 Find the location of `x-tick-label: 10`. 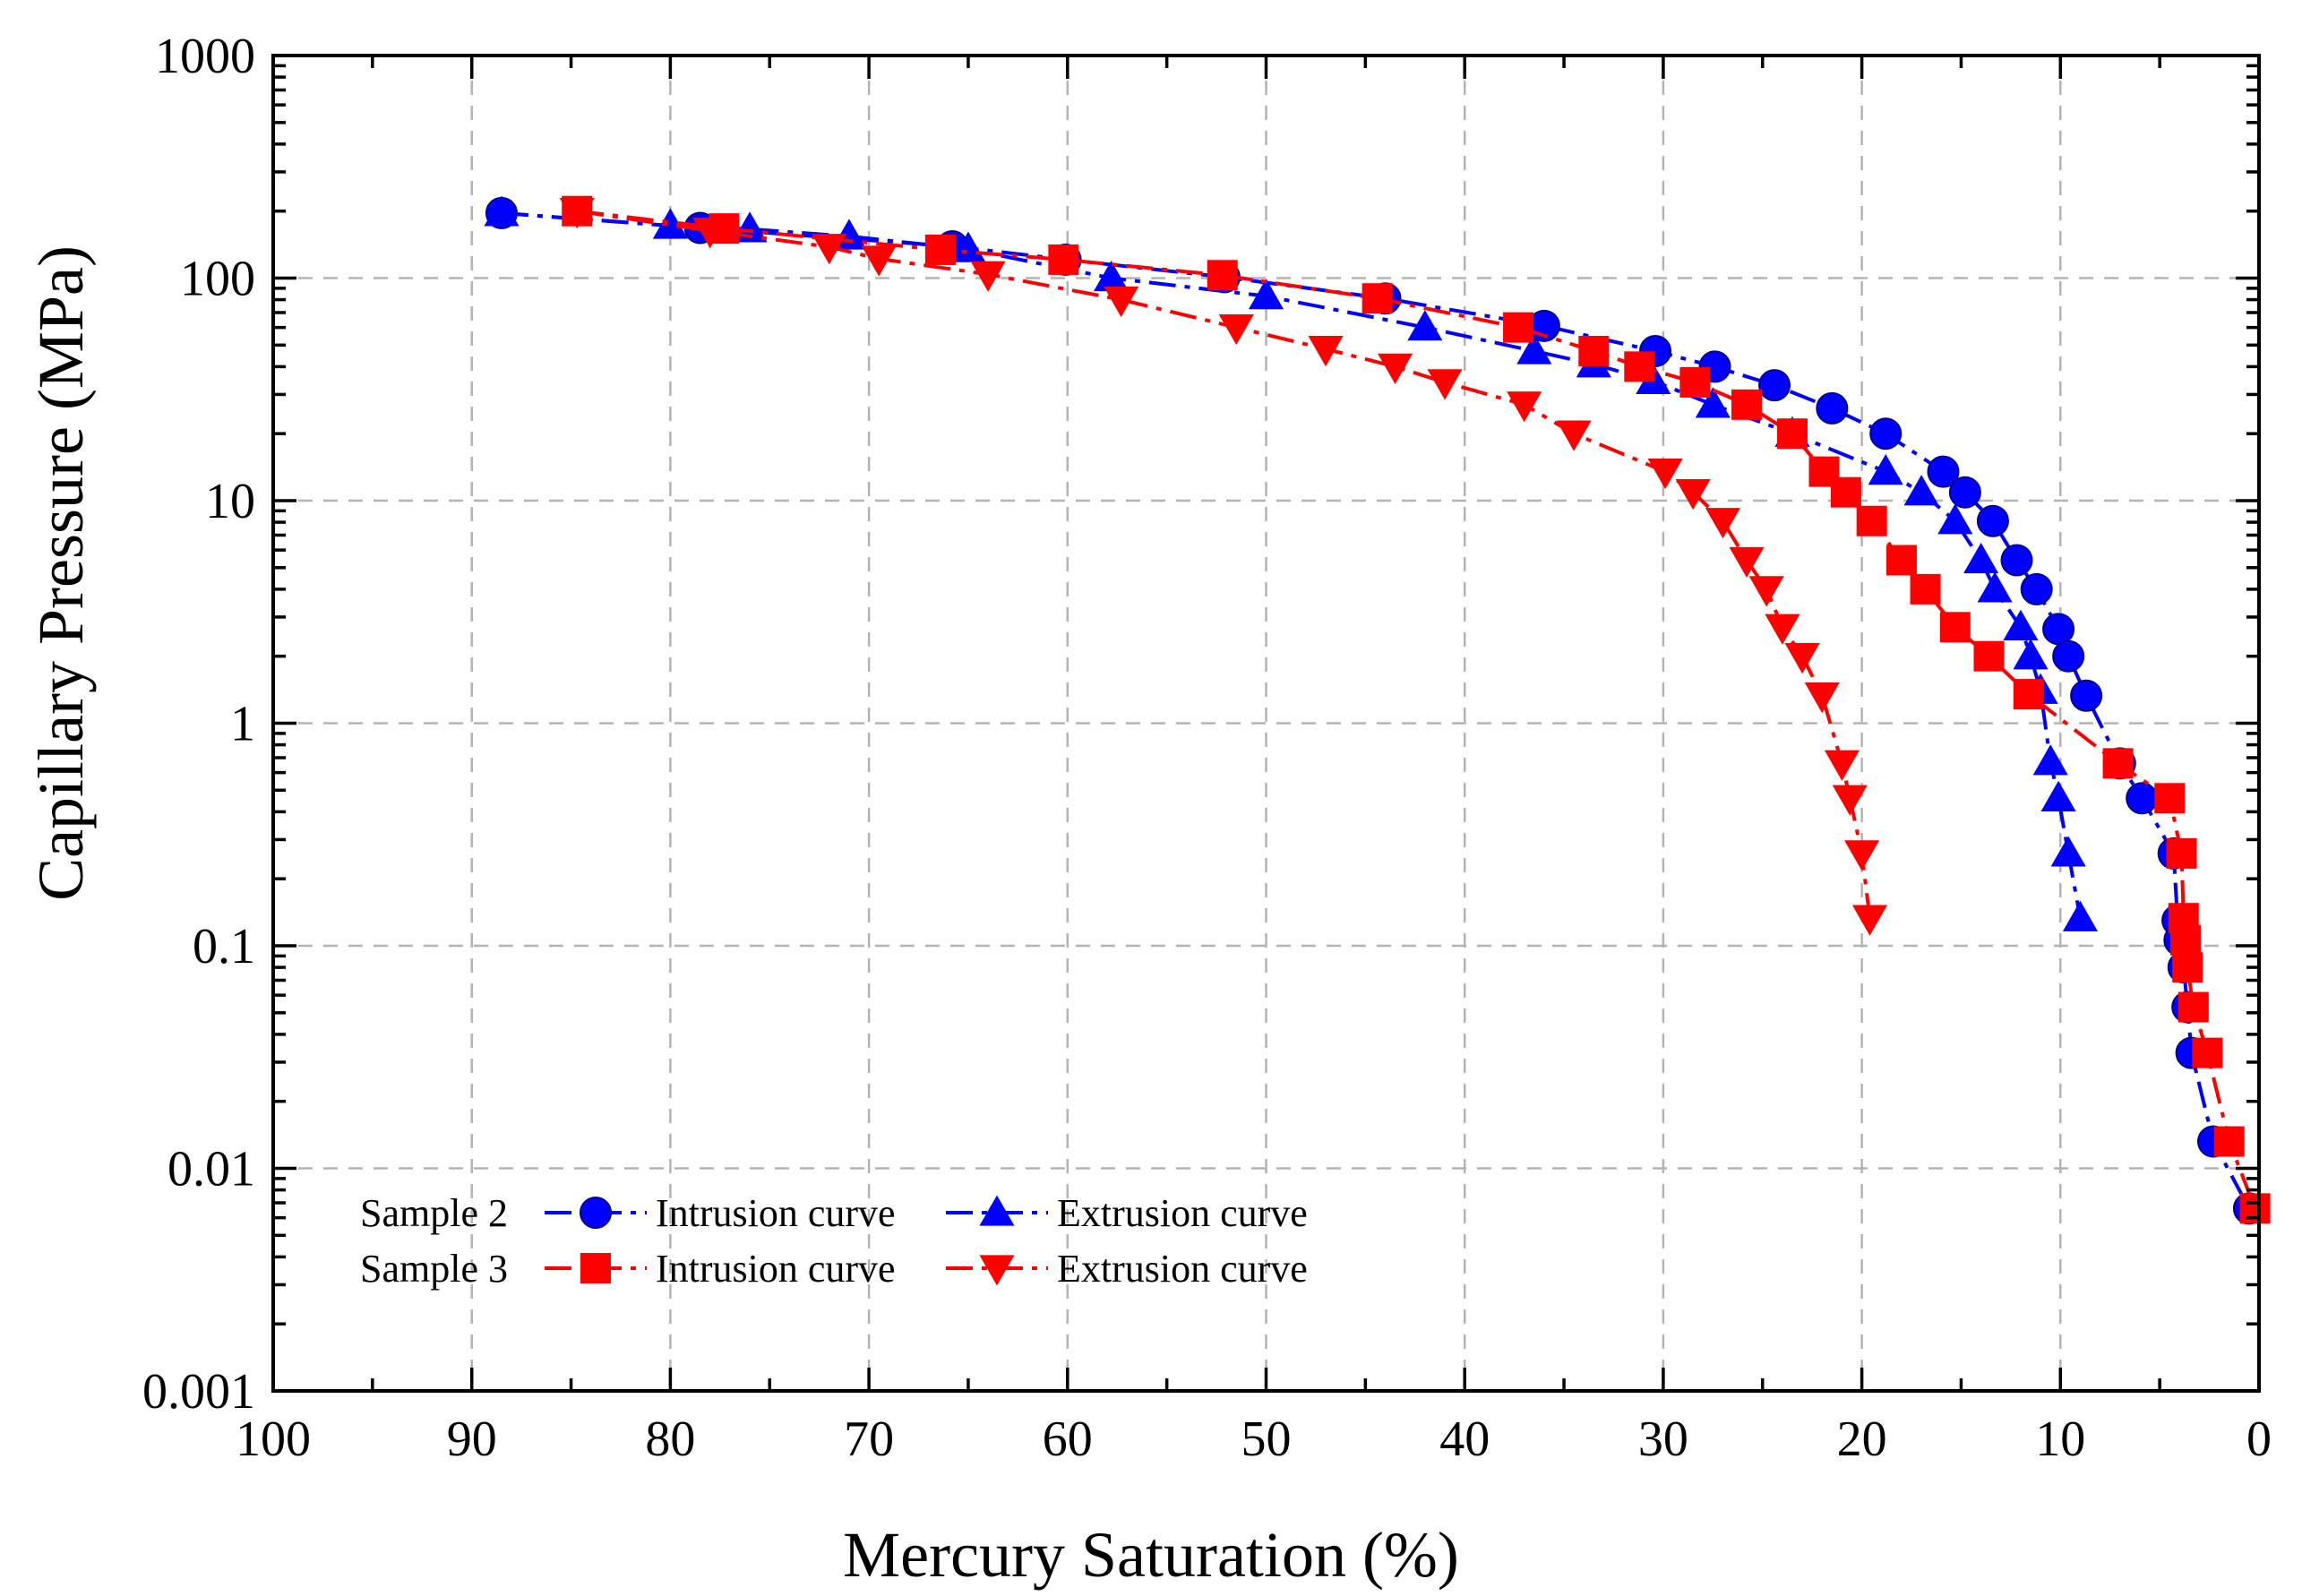

x-tick-label: 10 is located at coordinates (2060, 1439).